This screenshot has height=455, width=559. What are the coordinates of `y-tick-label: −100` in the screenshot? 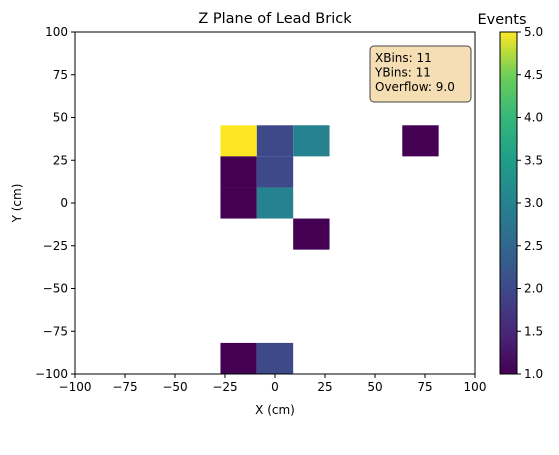 It's located at (51, 374).